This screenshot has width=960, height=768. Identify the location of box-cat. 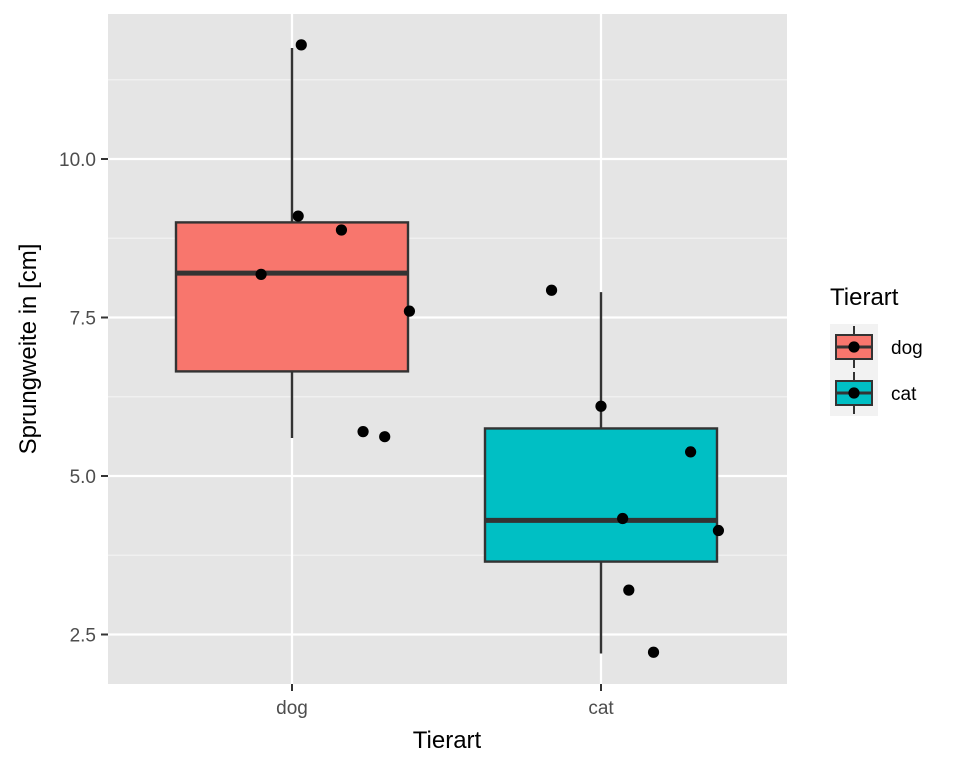
(601, 473).